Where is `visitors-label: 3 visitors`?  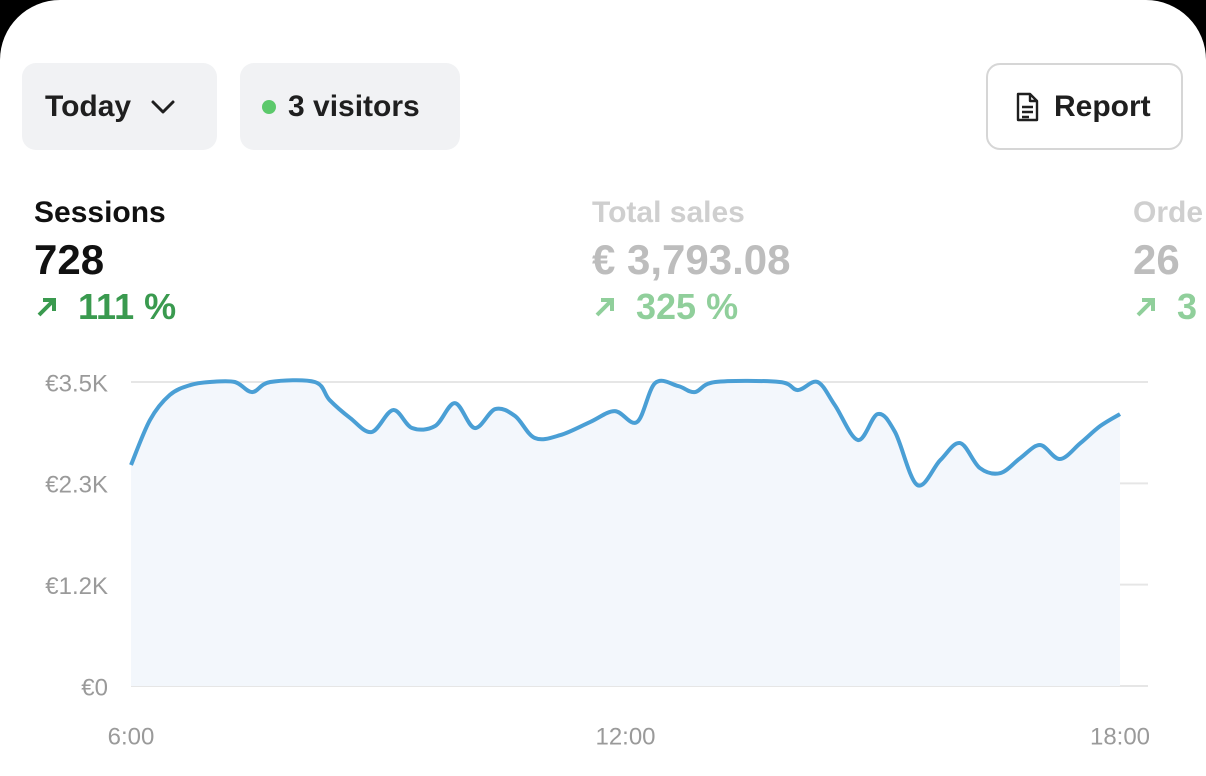 visitors-label: 3 visitors is located at coordinates (354, 106).